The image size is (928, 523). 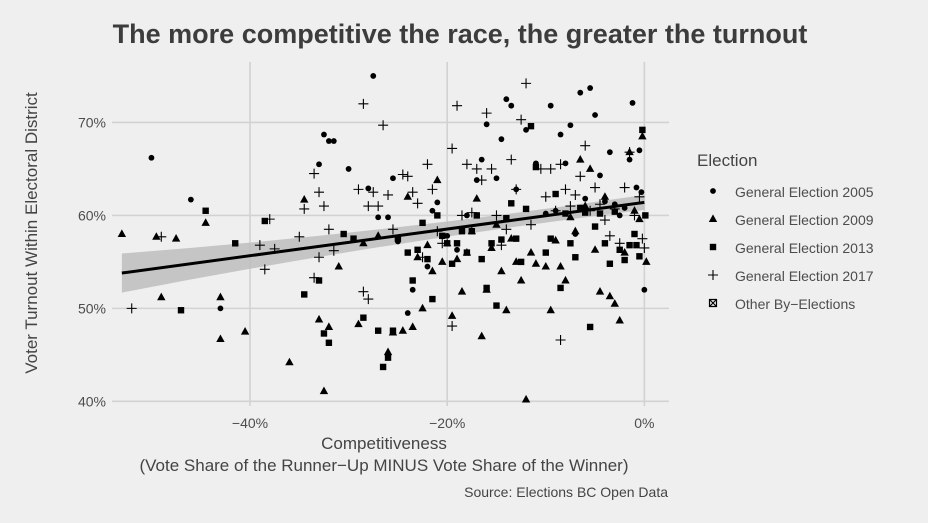 I want to click on y-tick-labels: 40% 50% 60% 70%, so click(x=92, y=261).